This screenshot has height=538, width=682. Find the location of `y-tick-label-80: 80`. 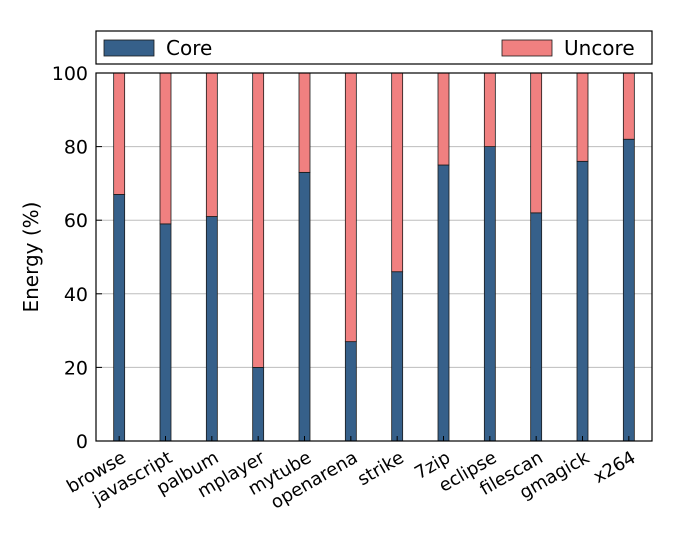

y-tick-label-80: 80 is located at coordinates (76, 148).